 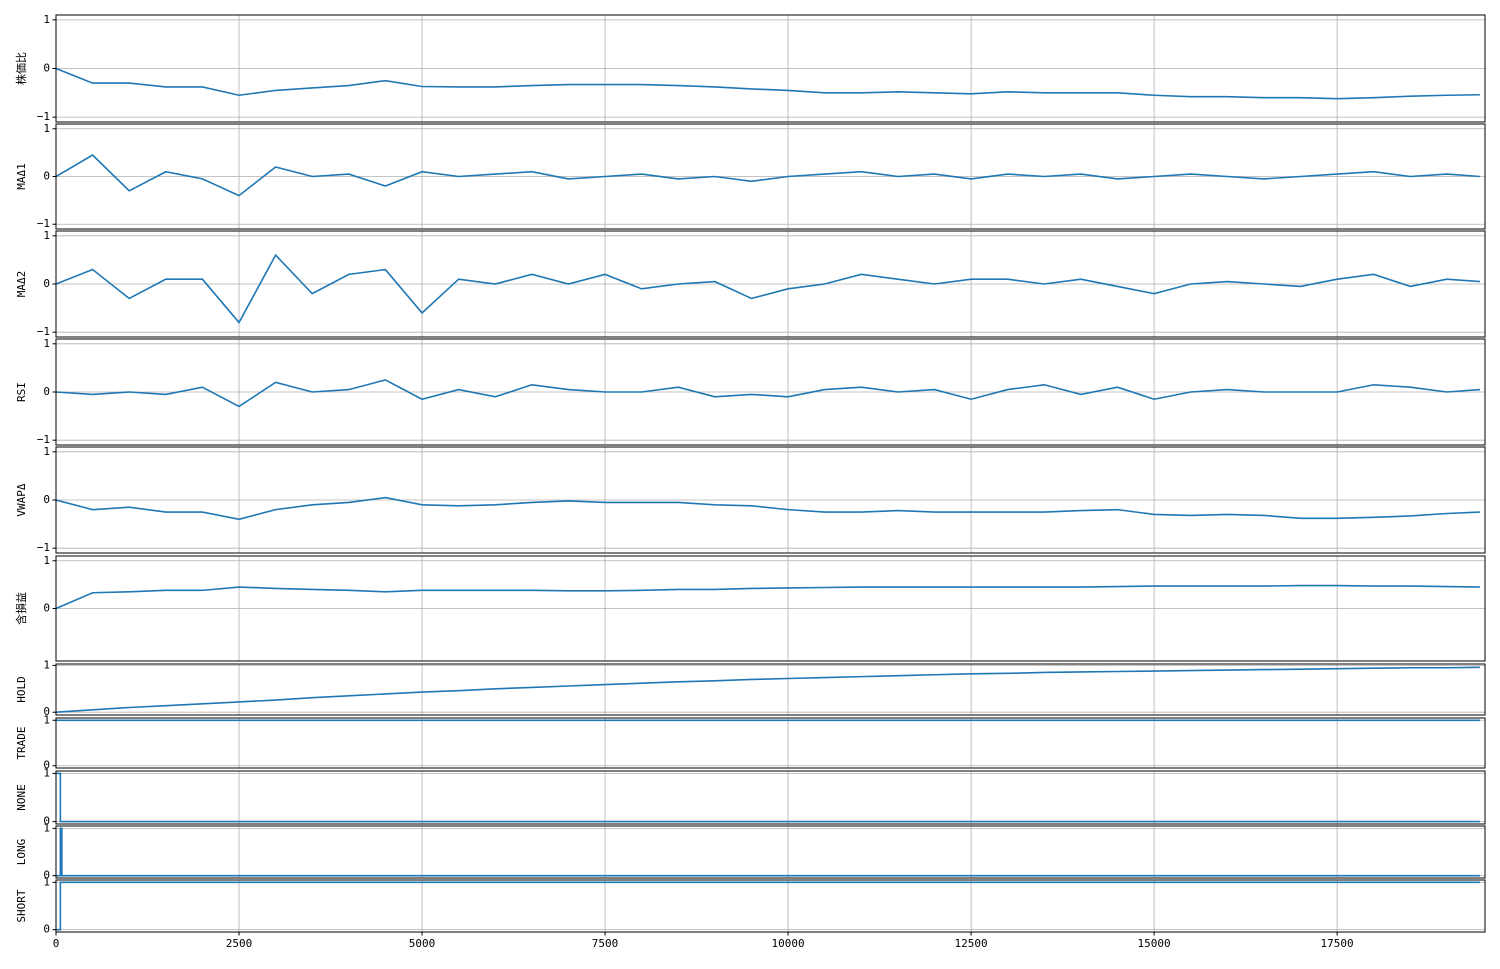 I want to click on y-axis-label: MAΔ2, so click(x=21, y=284).